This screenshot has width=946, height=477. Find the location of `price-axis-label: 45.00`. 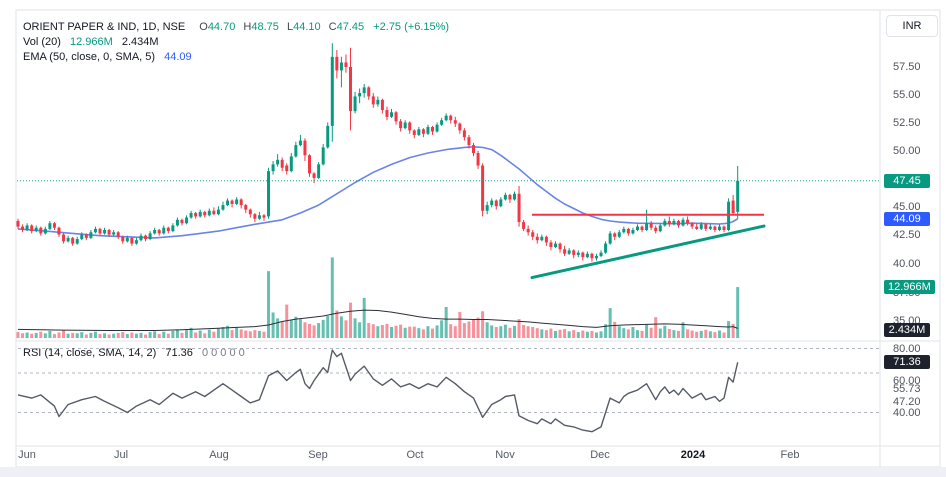

price-axis-label: 45.00 is located at coordinates (907, 207).